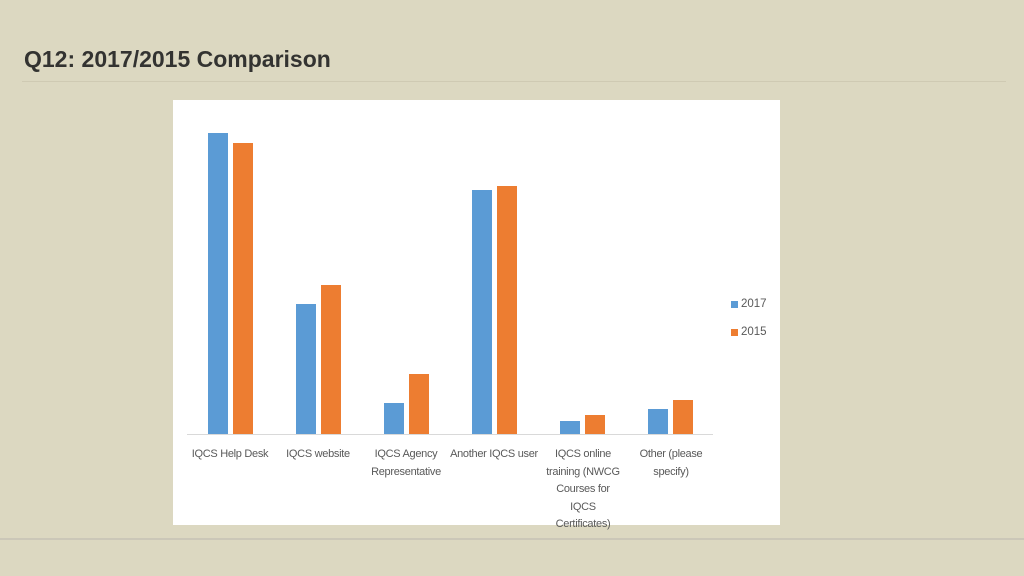 This screenshot has height=576, width=1024. I want to click on legend-swatch-2017, so click(734, 304).